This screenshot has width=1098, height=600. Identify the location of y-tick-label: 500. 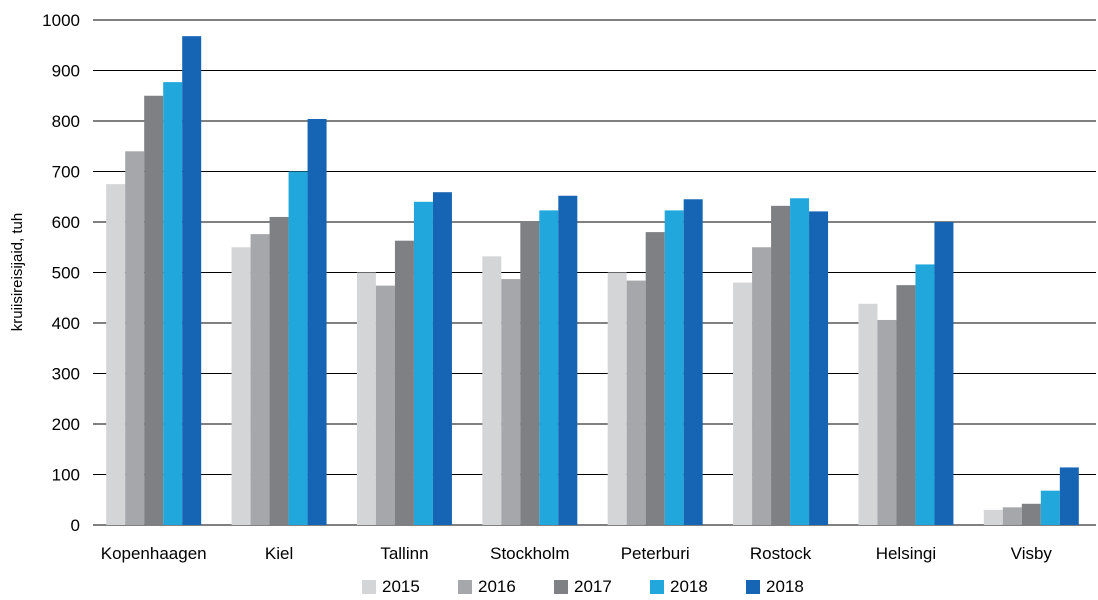
(66, 273).